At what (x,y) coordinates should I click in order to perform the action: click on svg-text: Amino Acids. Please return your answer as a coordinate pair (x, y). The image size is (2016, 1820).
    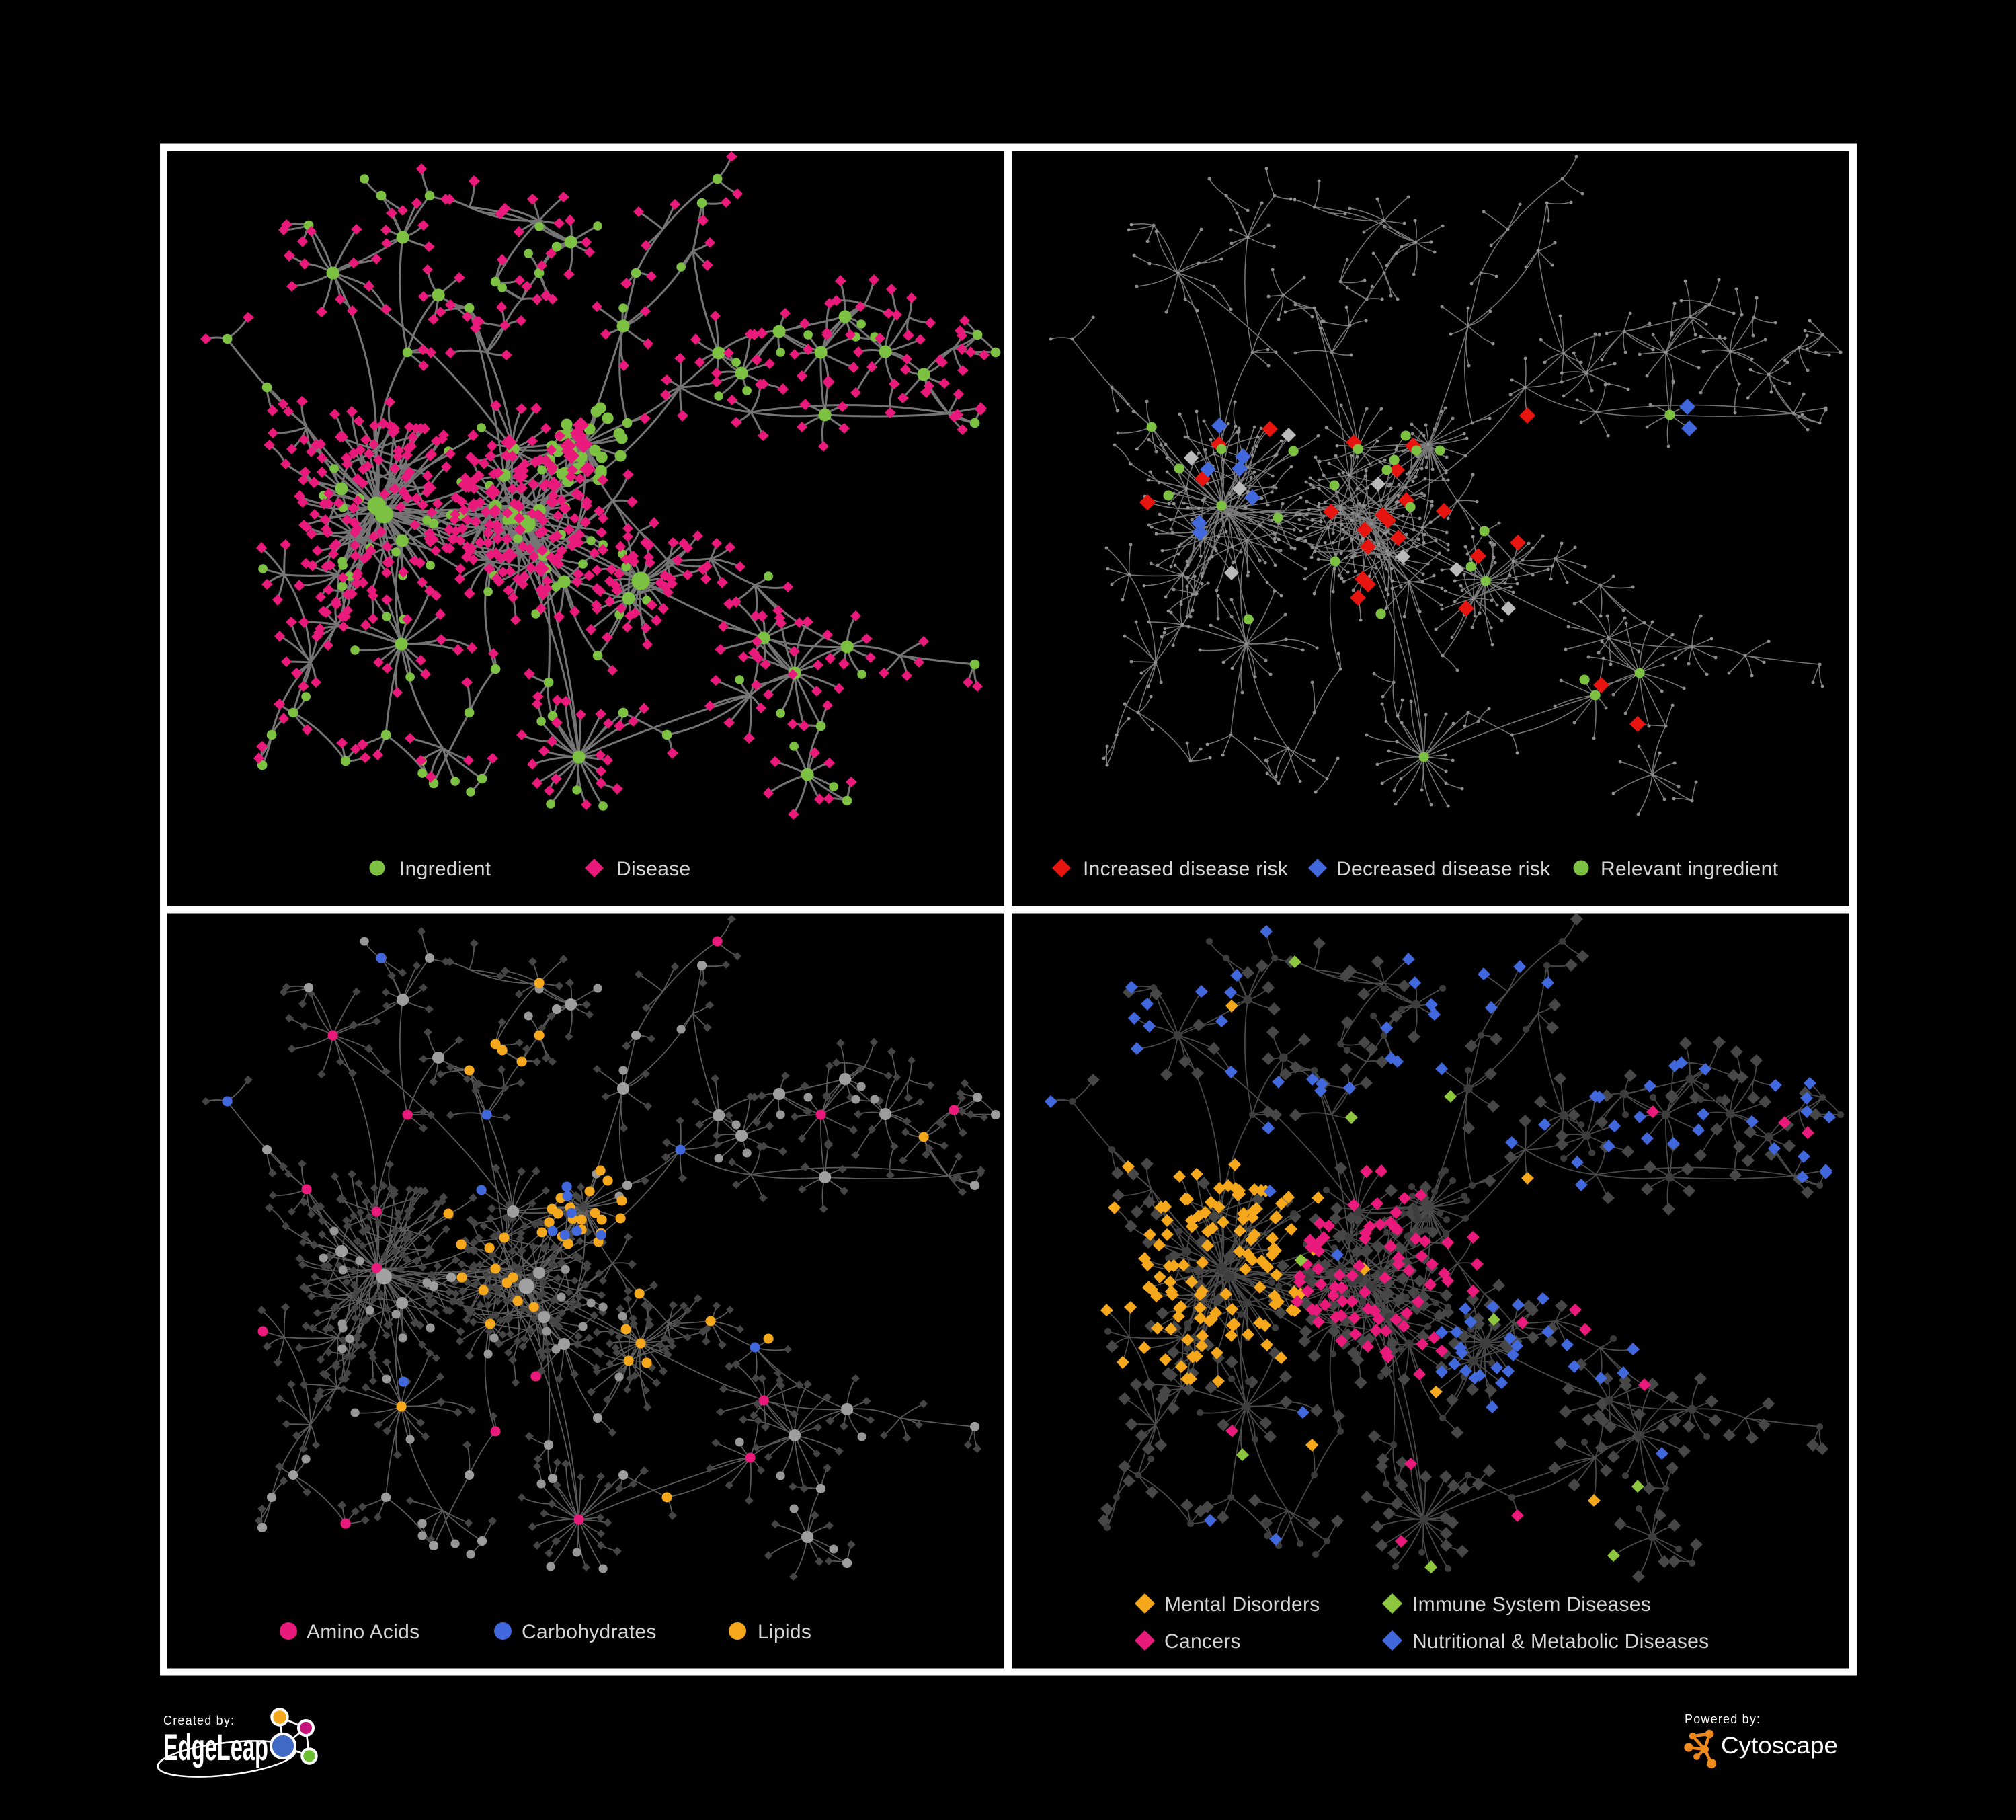
    Looking at the image, I should click on (363, 1632).